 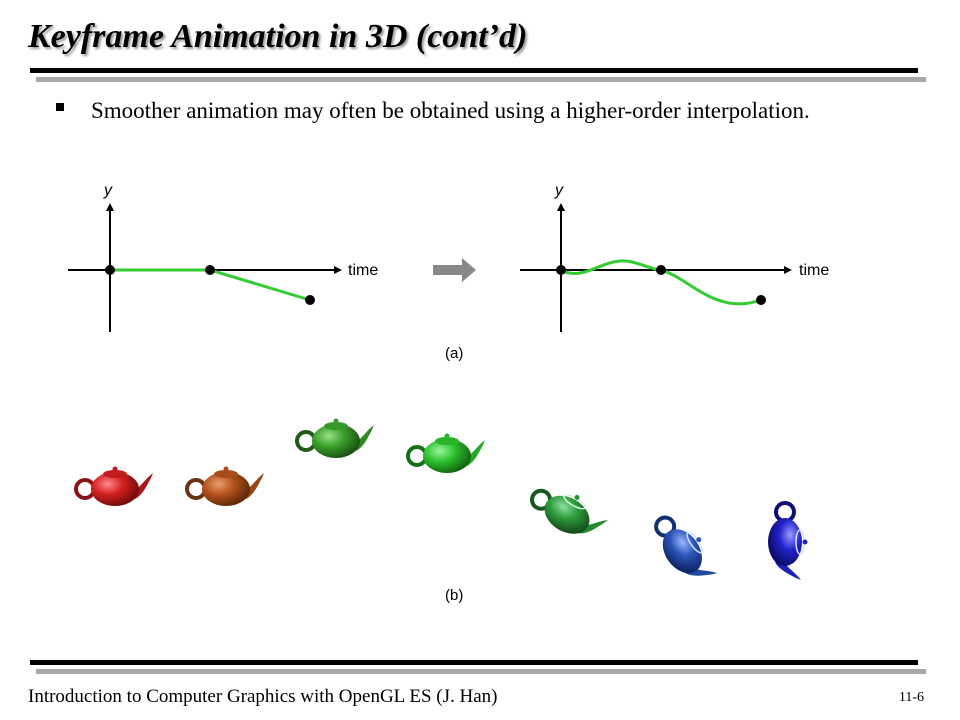 I want to click on transition-arrow-icon, so click(x=454, y=270).